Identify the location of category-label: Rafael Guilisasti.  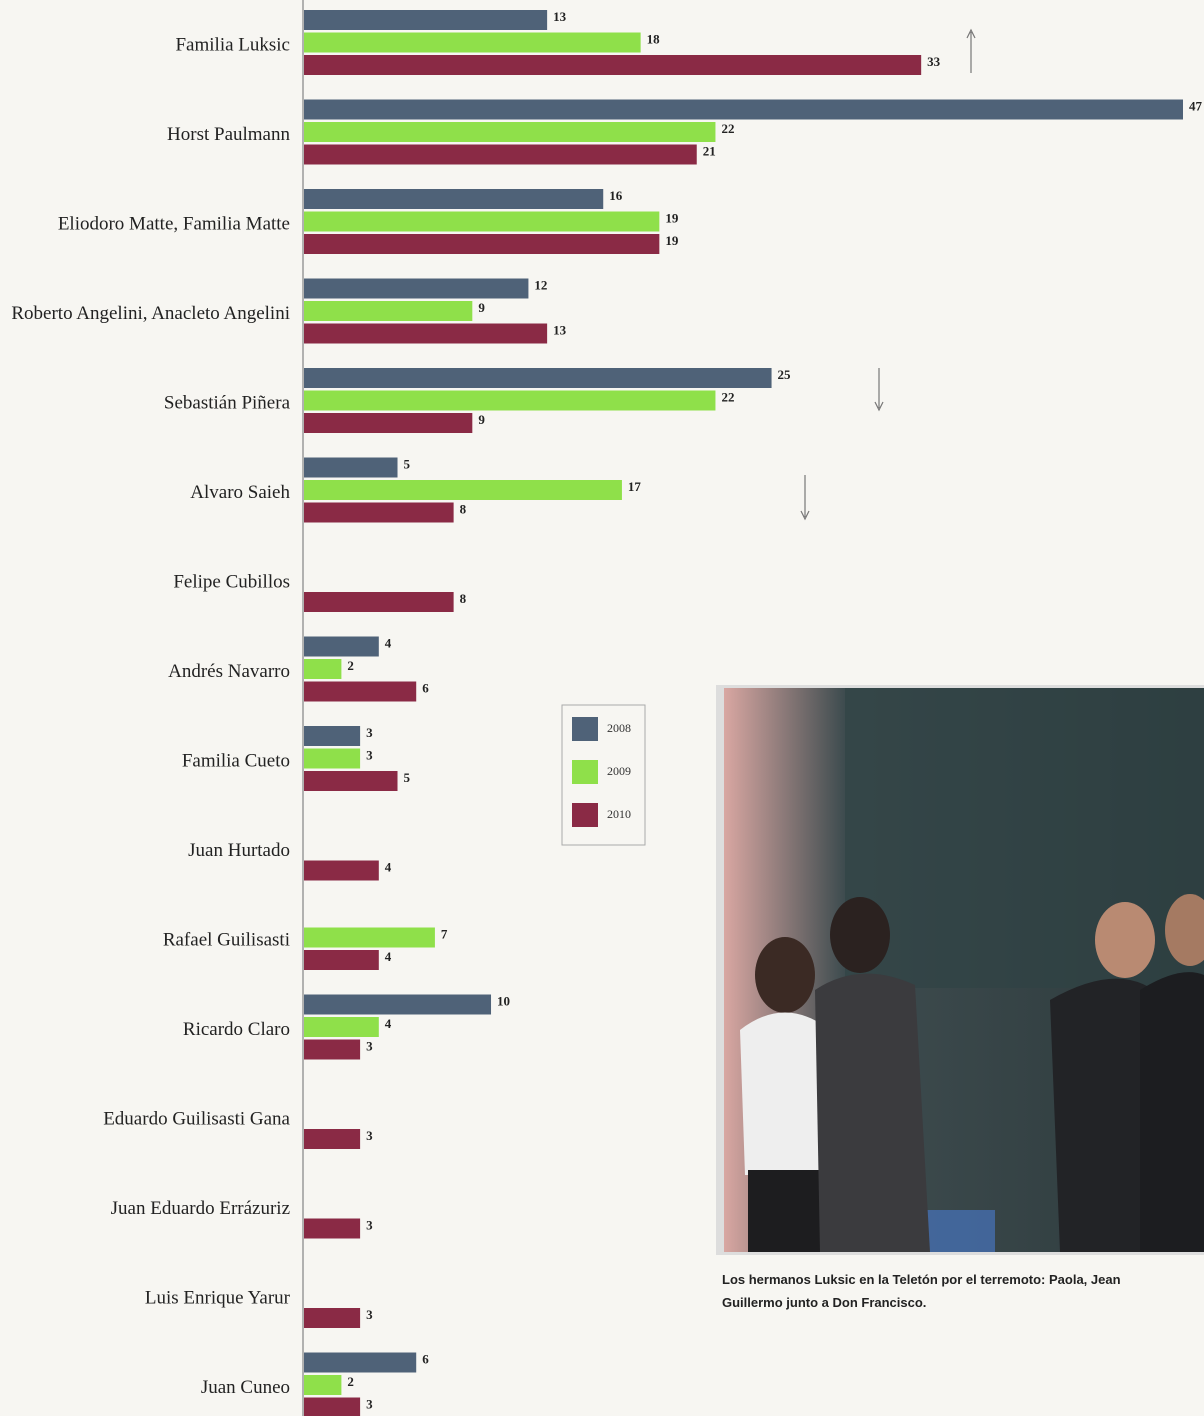
(226, 939).